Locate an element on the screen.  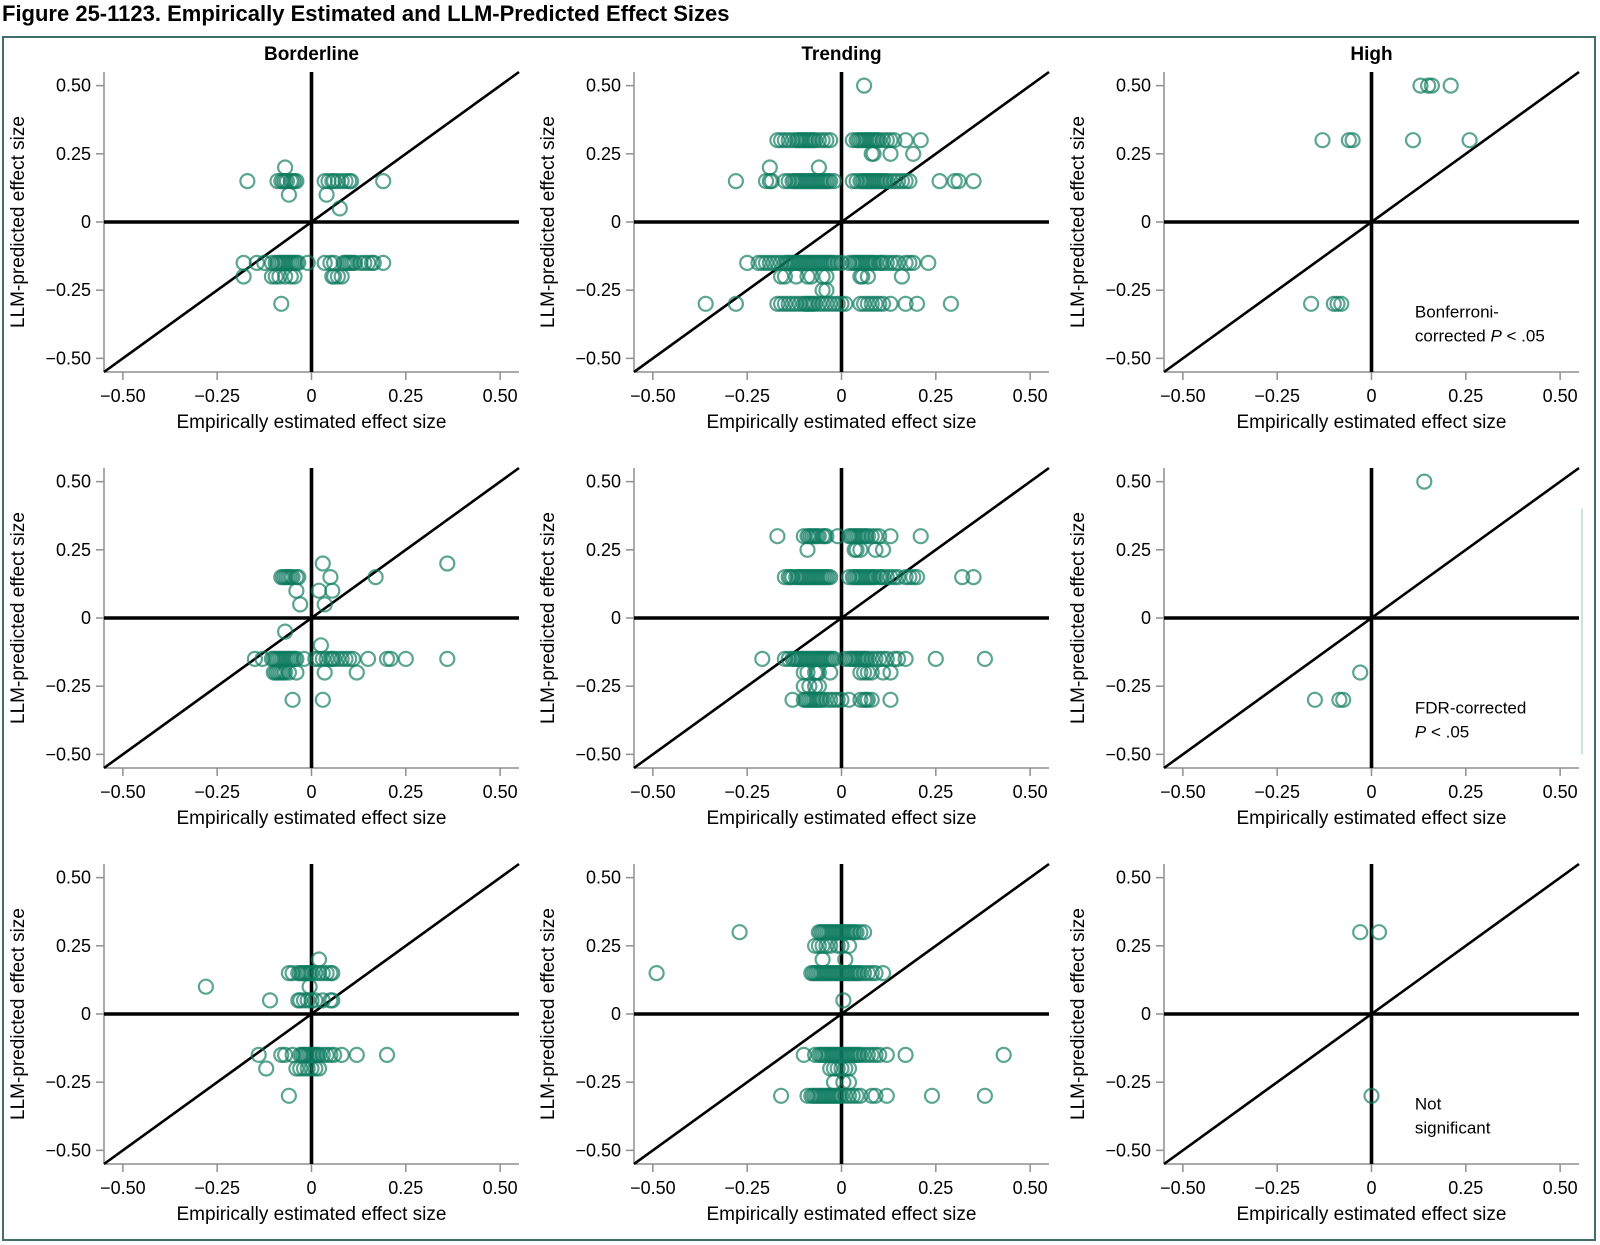
y-tick-label: 0.50 is located at coordinates (1133, 482).